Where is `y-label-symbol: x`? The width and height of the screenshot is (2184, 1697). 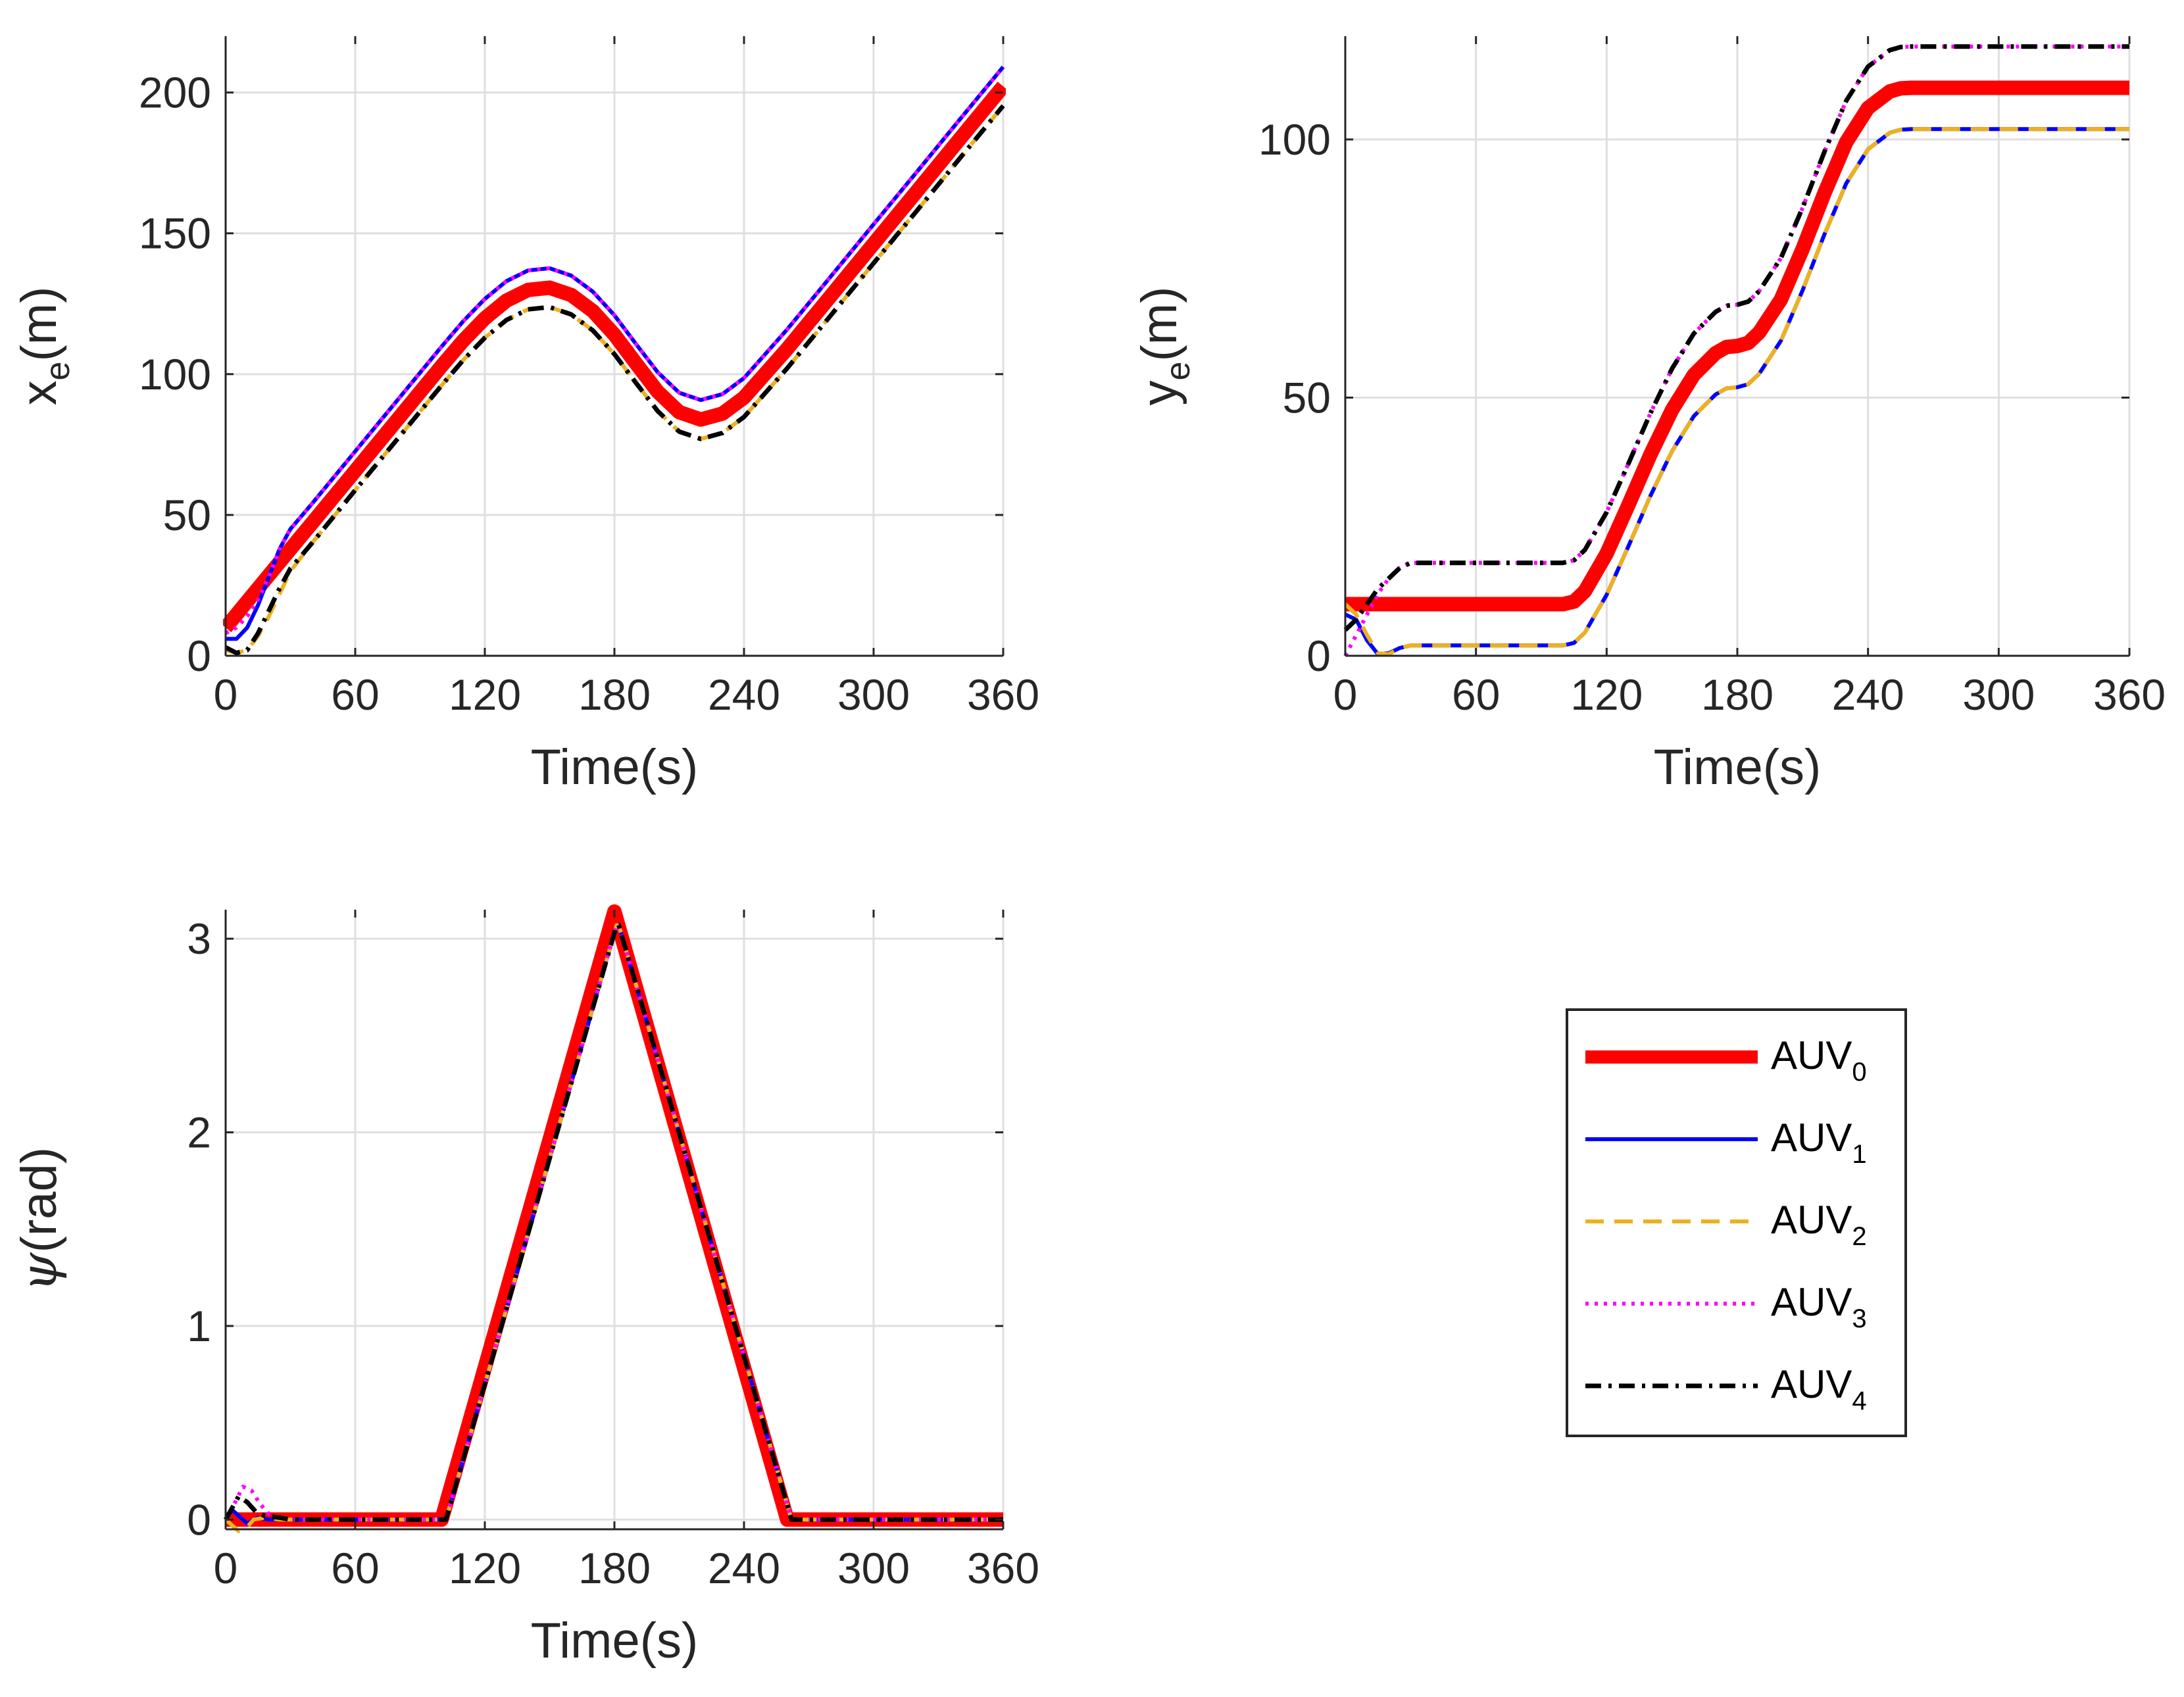
y-label-symbol: x is located at coordinates (39, 393).